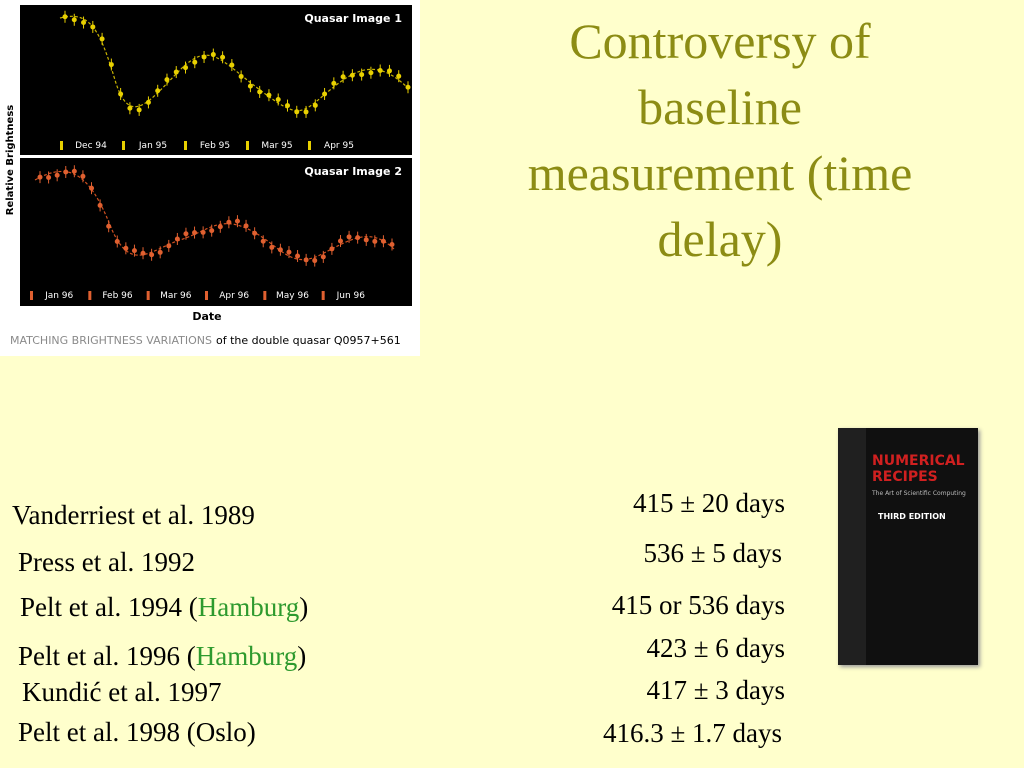  Describe the element at coordinates (692, 733) in the screenshot. I see `reference-result: 416.3 ± 1.7 days` at that location.